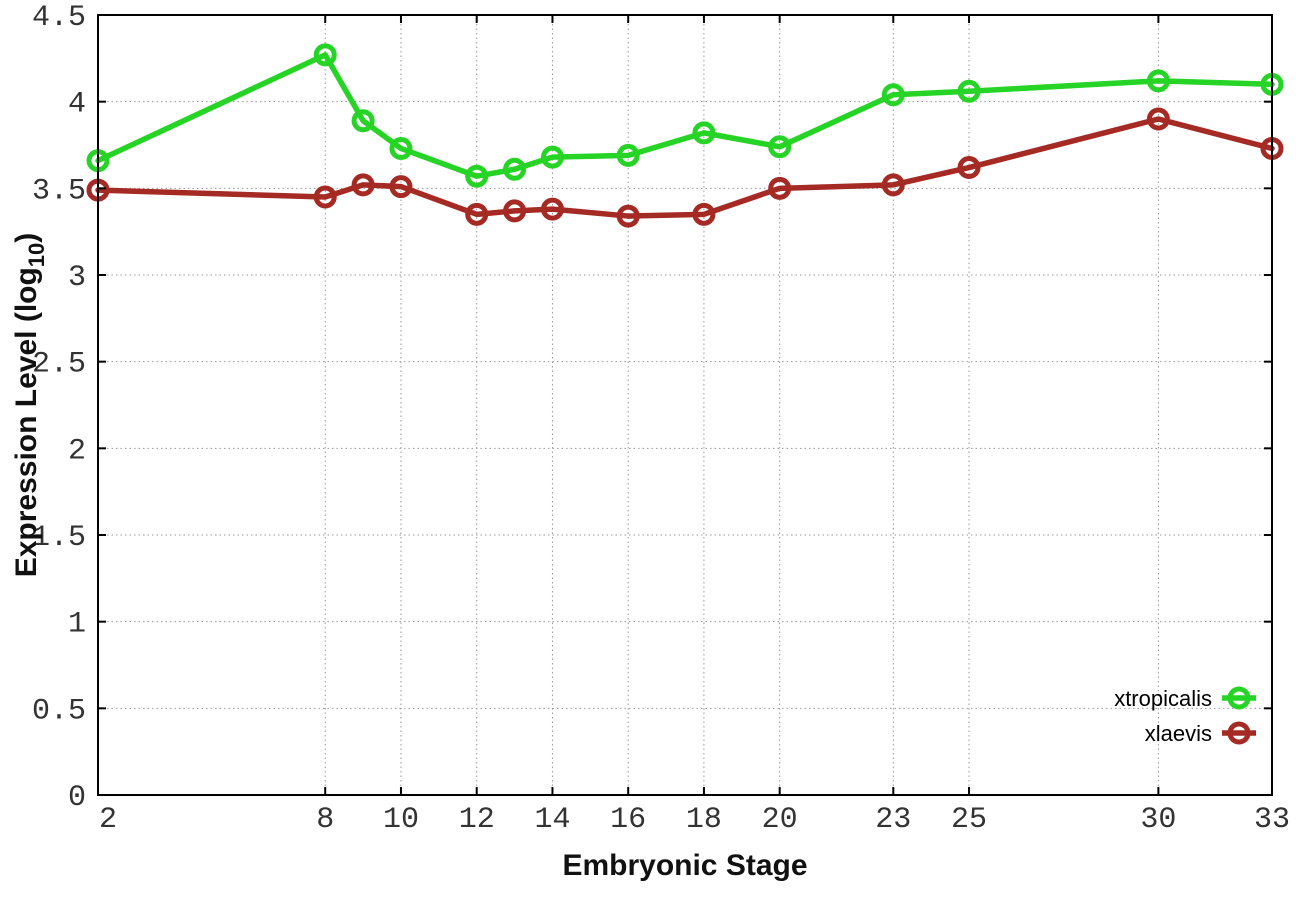 This screenshot has width=1296, height=907. Describe the element at coordinates (77, 798) in the screenshot. I see `y-tick-label: 0` at that location.